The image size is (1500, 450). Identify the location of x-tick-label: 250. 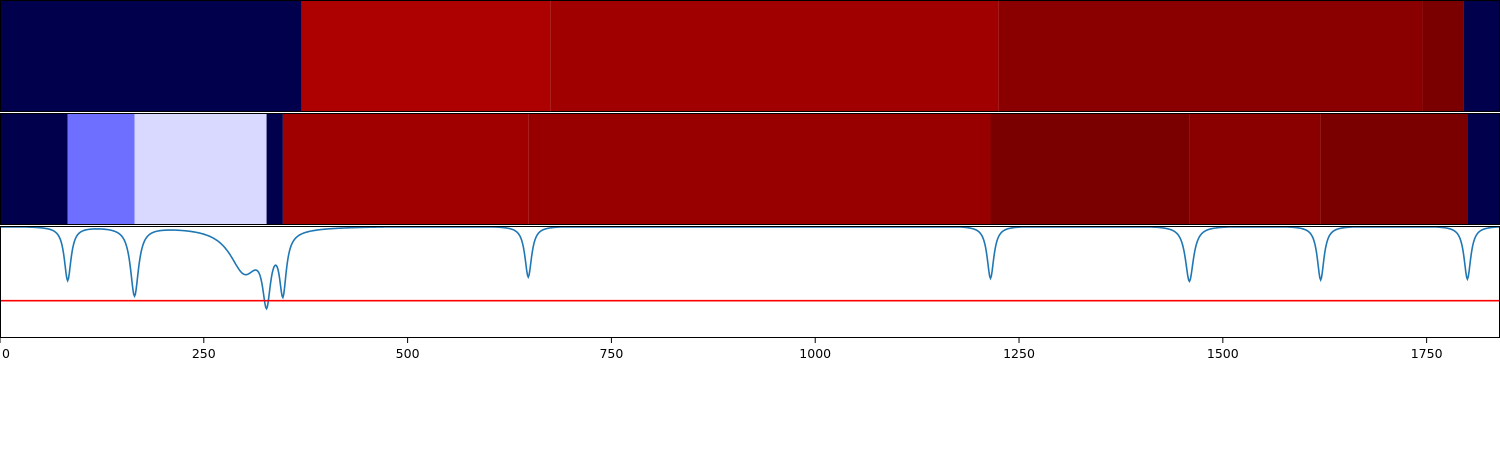
(204, 353).